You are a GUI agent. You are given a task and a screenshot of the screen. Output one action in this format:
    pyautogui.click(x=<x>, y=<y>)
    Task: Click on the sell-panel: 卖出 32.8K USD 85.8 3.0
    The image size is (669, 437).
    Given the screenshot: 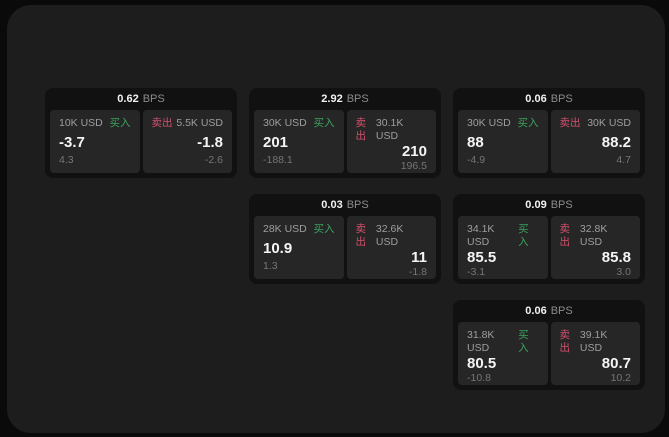 What is the action you would take?
    pyautogui.click(x=595, y=247)
    